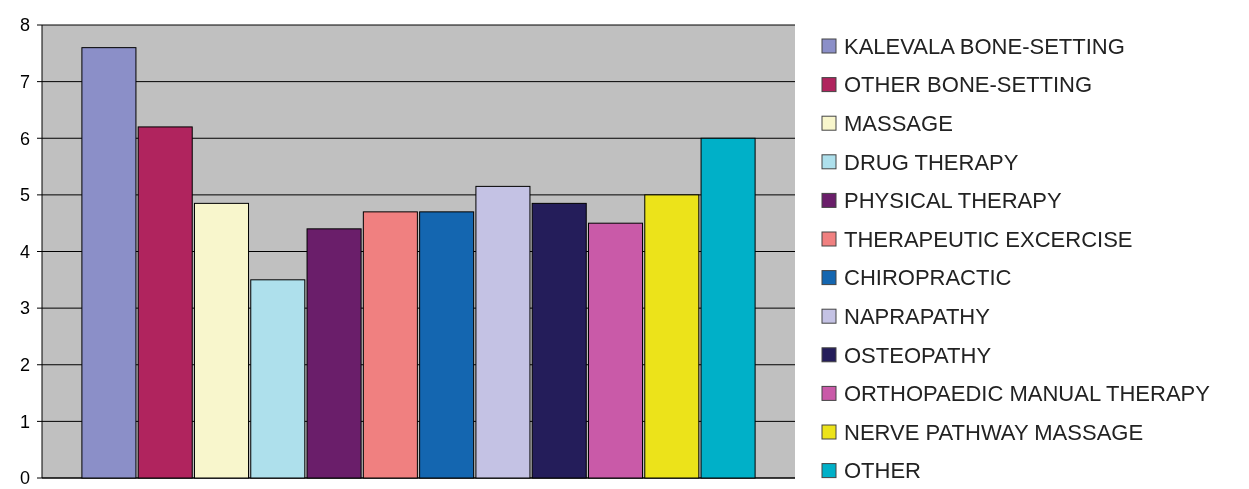 Image resolution: width=1249 pixels, height=489 pixels. What do you see at coordinates (1027, 394) in the screenshot?
I see `legend-label: ORTHOPAEDIC MANUAL THERAPY` at bounding box center [1027, 394].